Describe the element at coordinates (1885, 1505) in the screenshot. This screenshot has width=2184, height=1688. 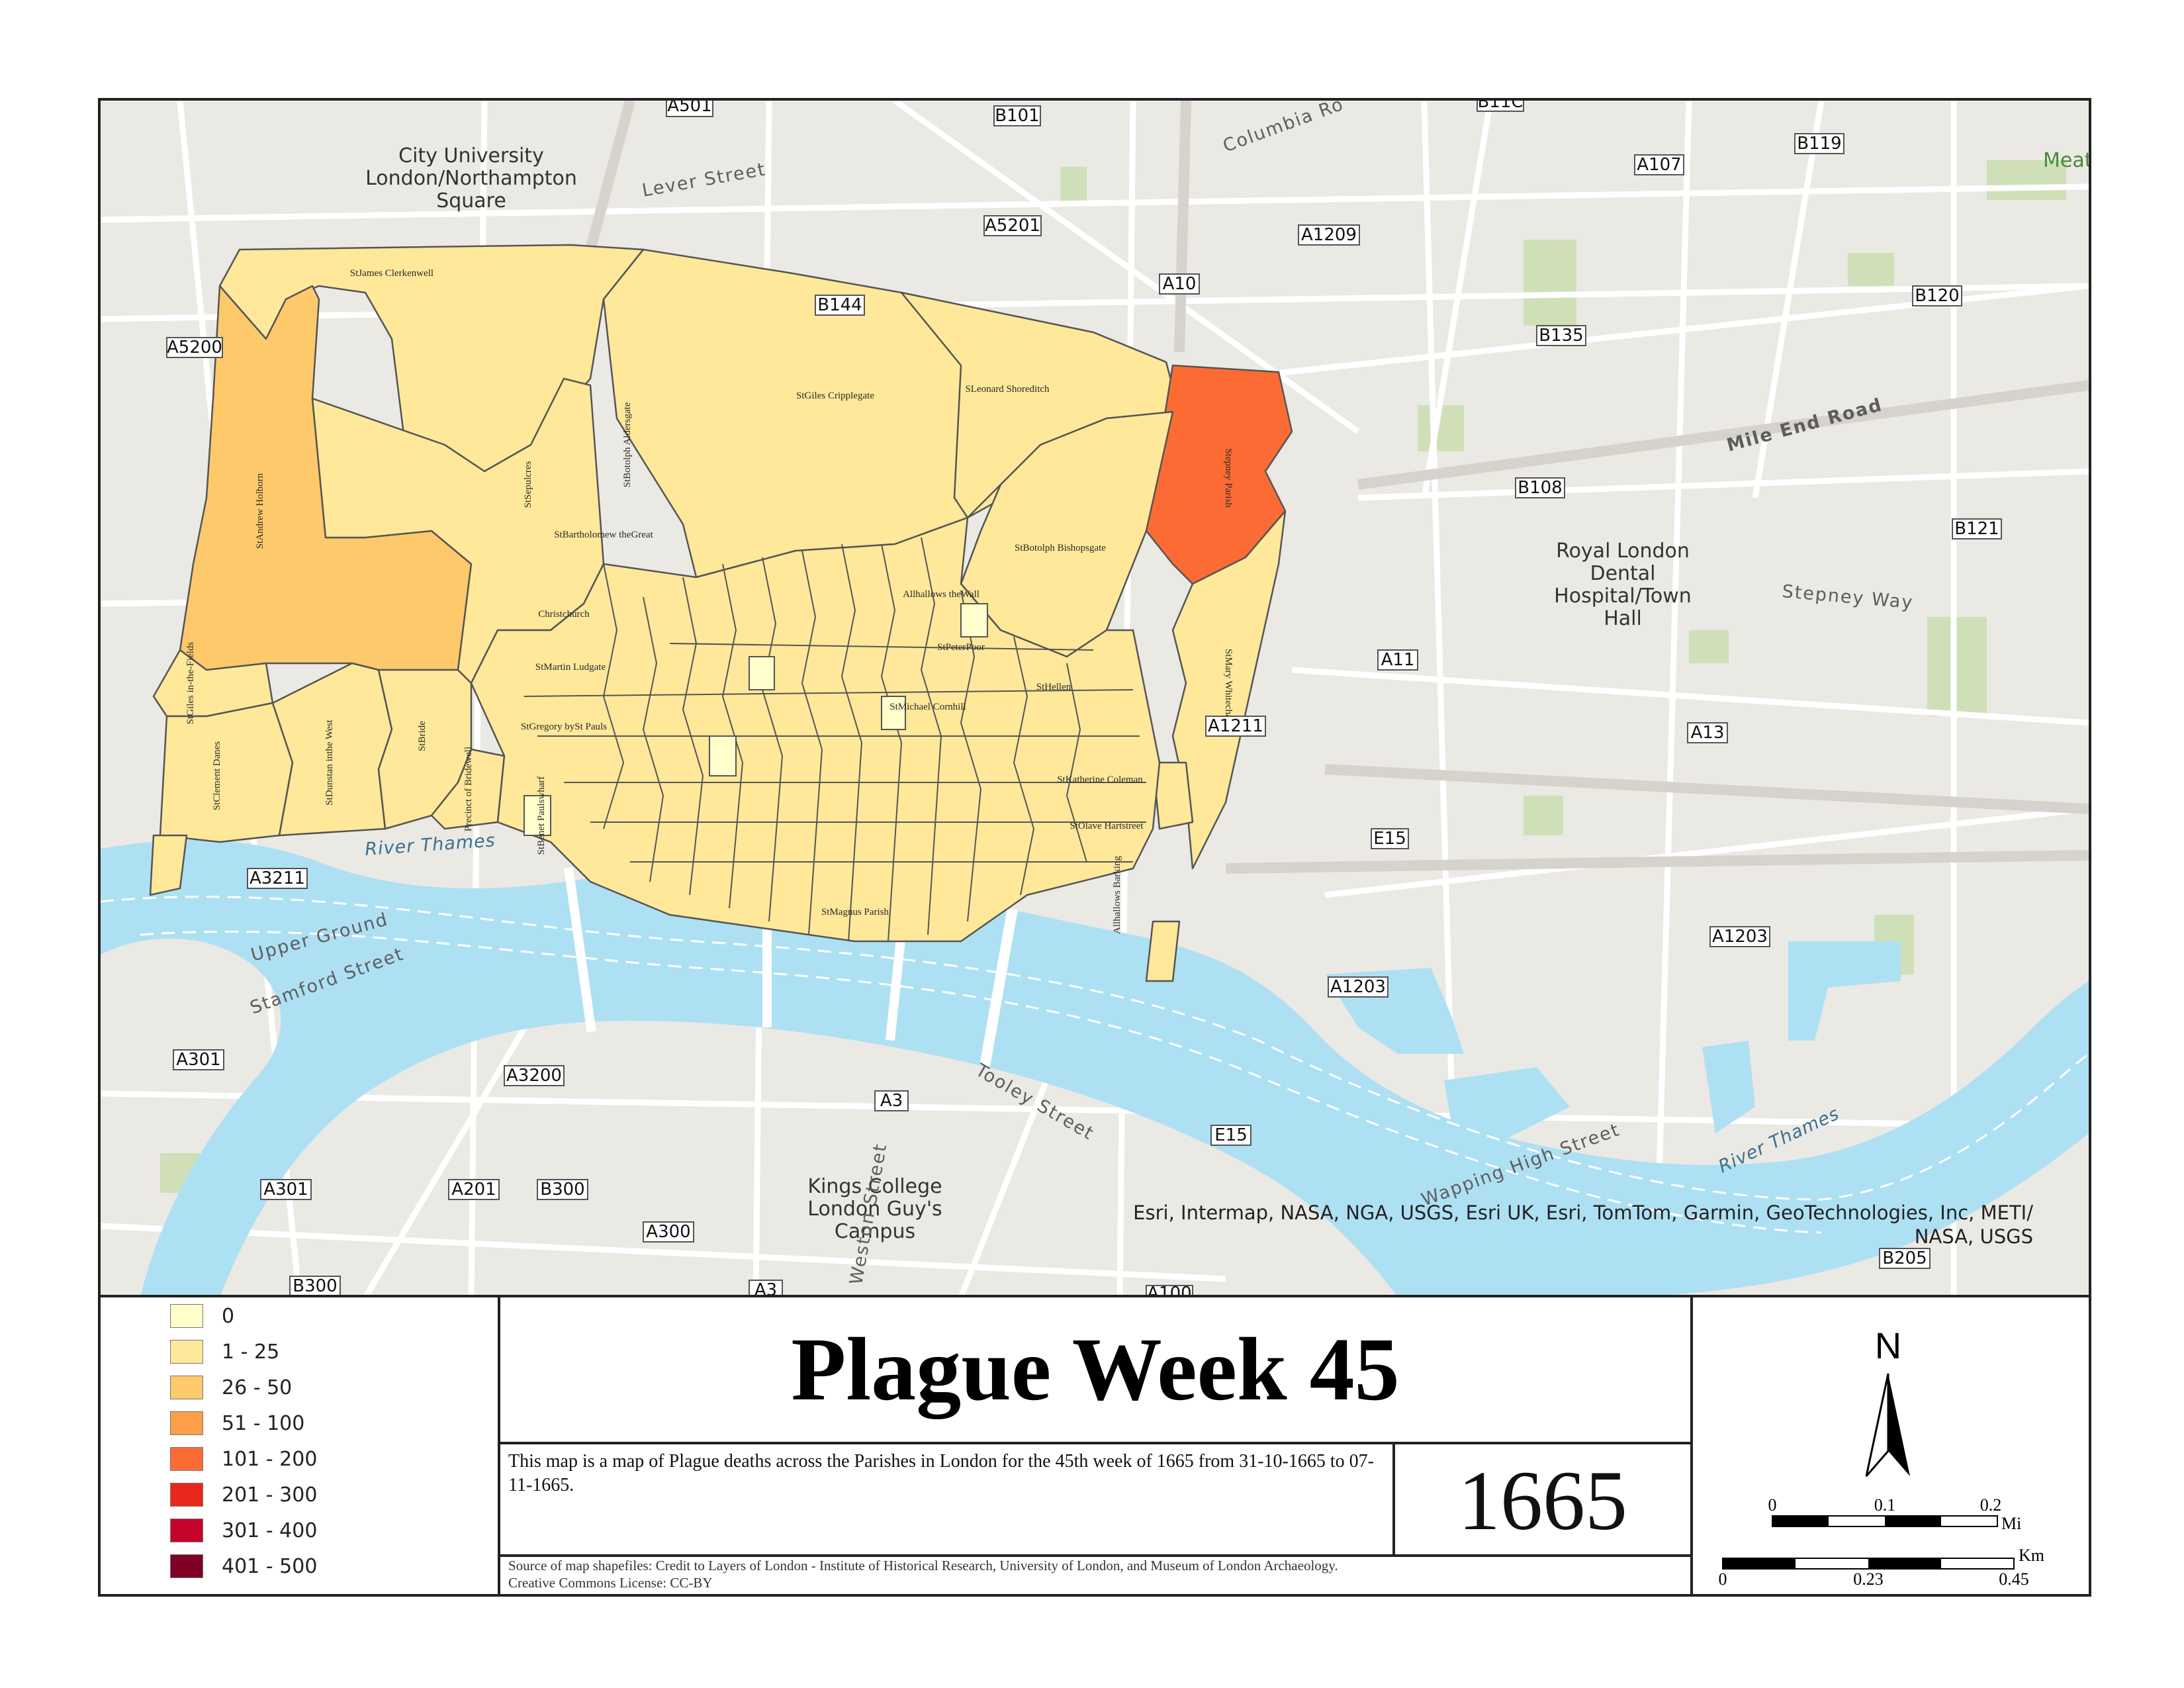
I see `scale-tick: 0.1` at that location.